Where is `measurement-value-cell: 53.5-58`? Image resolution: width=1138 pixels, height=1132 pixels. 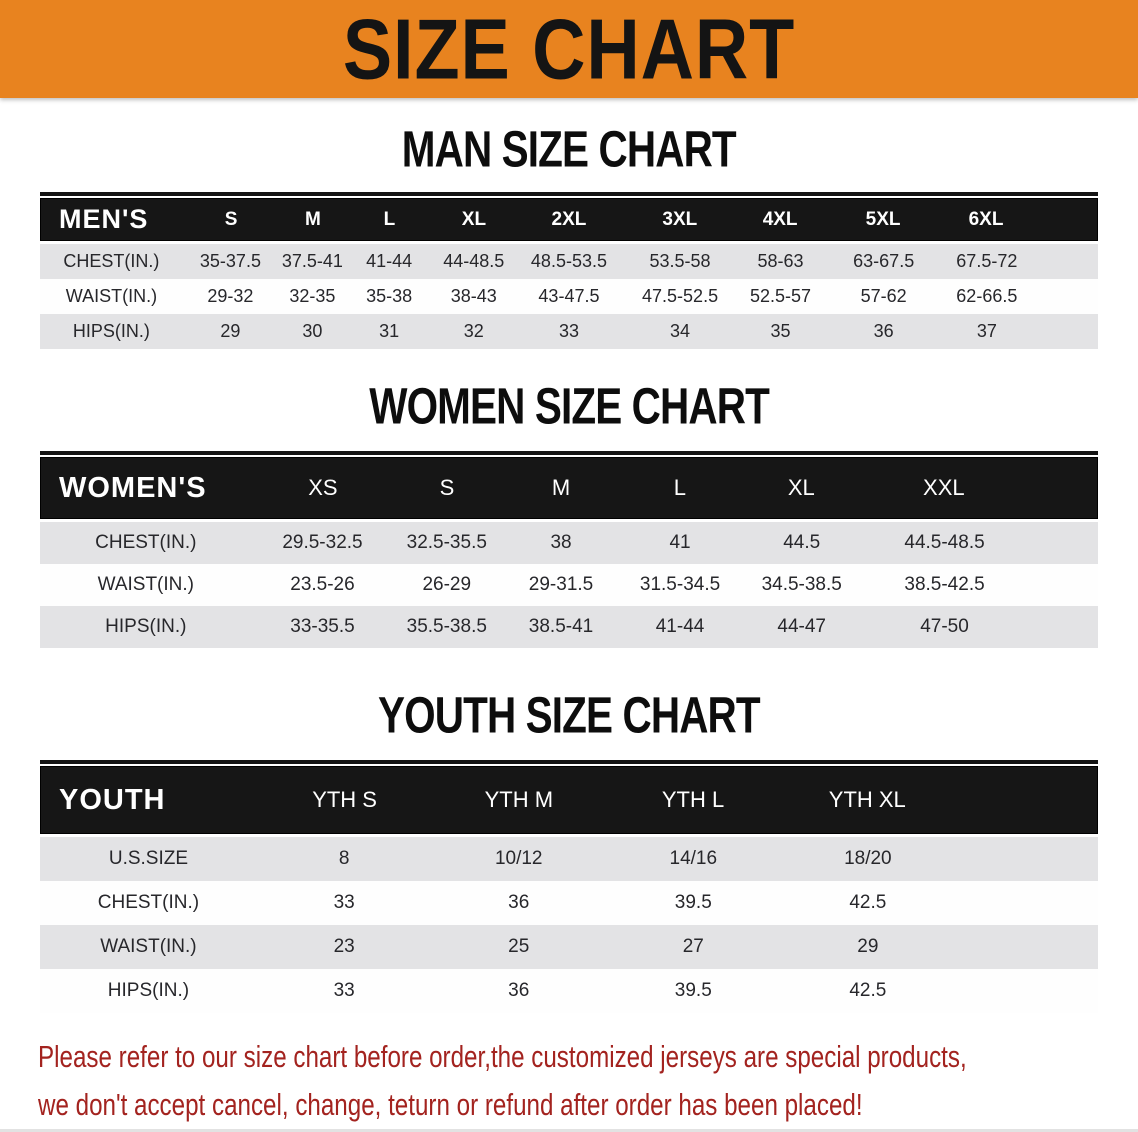 measurement-value-cell: 53.5-58 is located at coordinates (680, 261).